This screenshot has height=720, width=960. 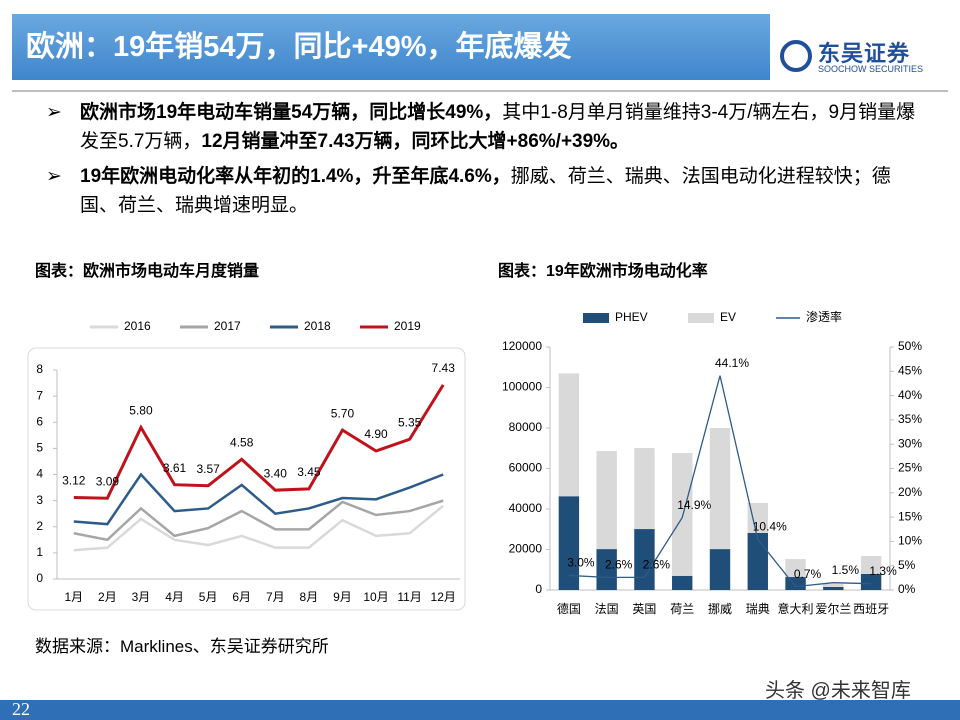 What do you see at coordinates (770, 527) in the screenshot?
I see `data-label: 10.4%` at bounding box center [770, 527].